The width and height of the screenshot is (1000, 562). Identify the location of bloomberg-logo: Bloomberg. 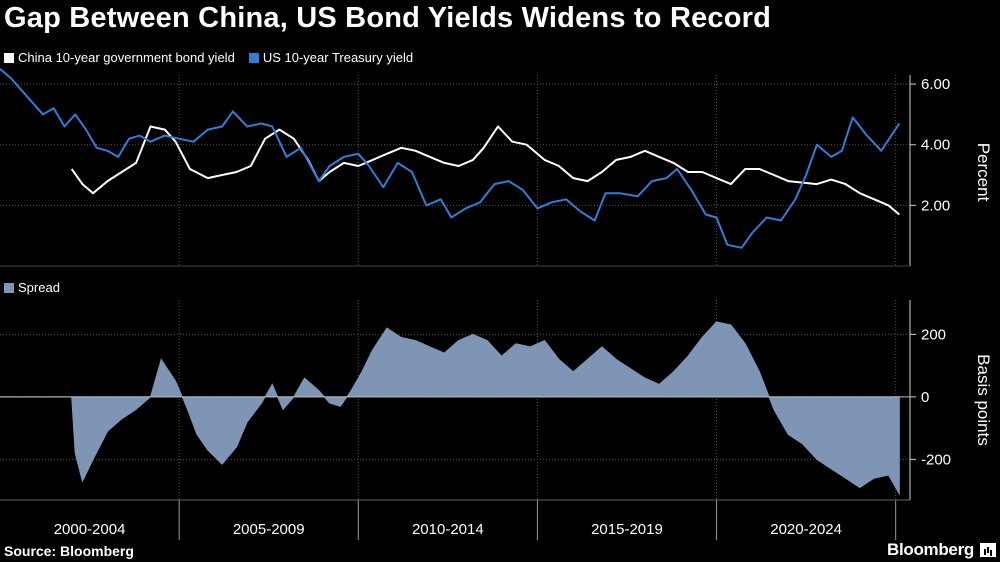
(930, 549).